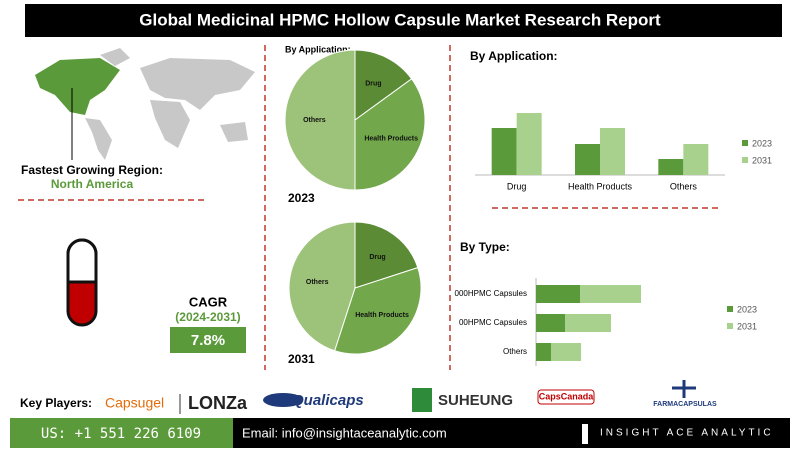 The image size is (800, 450). What do you see at coordinates (517, 186) in the screenshot?
I see `x-tick-label: Drug` at bounding box center [517, 186].